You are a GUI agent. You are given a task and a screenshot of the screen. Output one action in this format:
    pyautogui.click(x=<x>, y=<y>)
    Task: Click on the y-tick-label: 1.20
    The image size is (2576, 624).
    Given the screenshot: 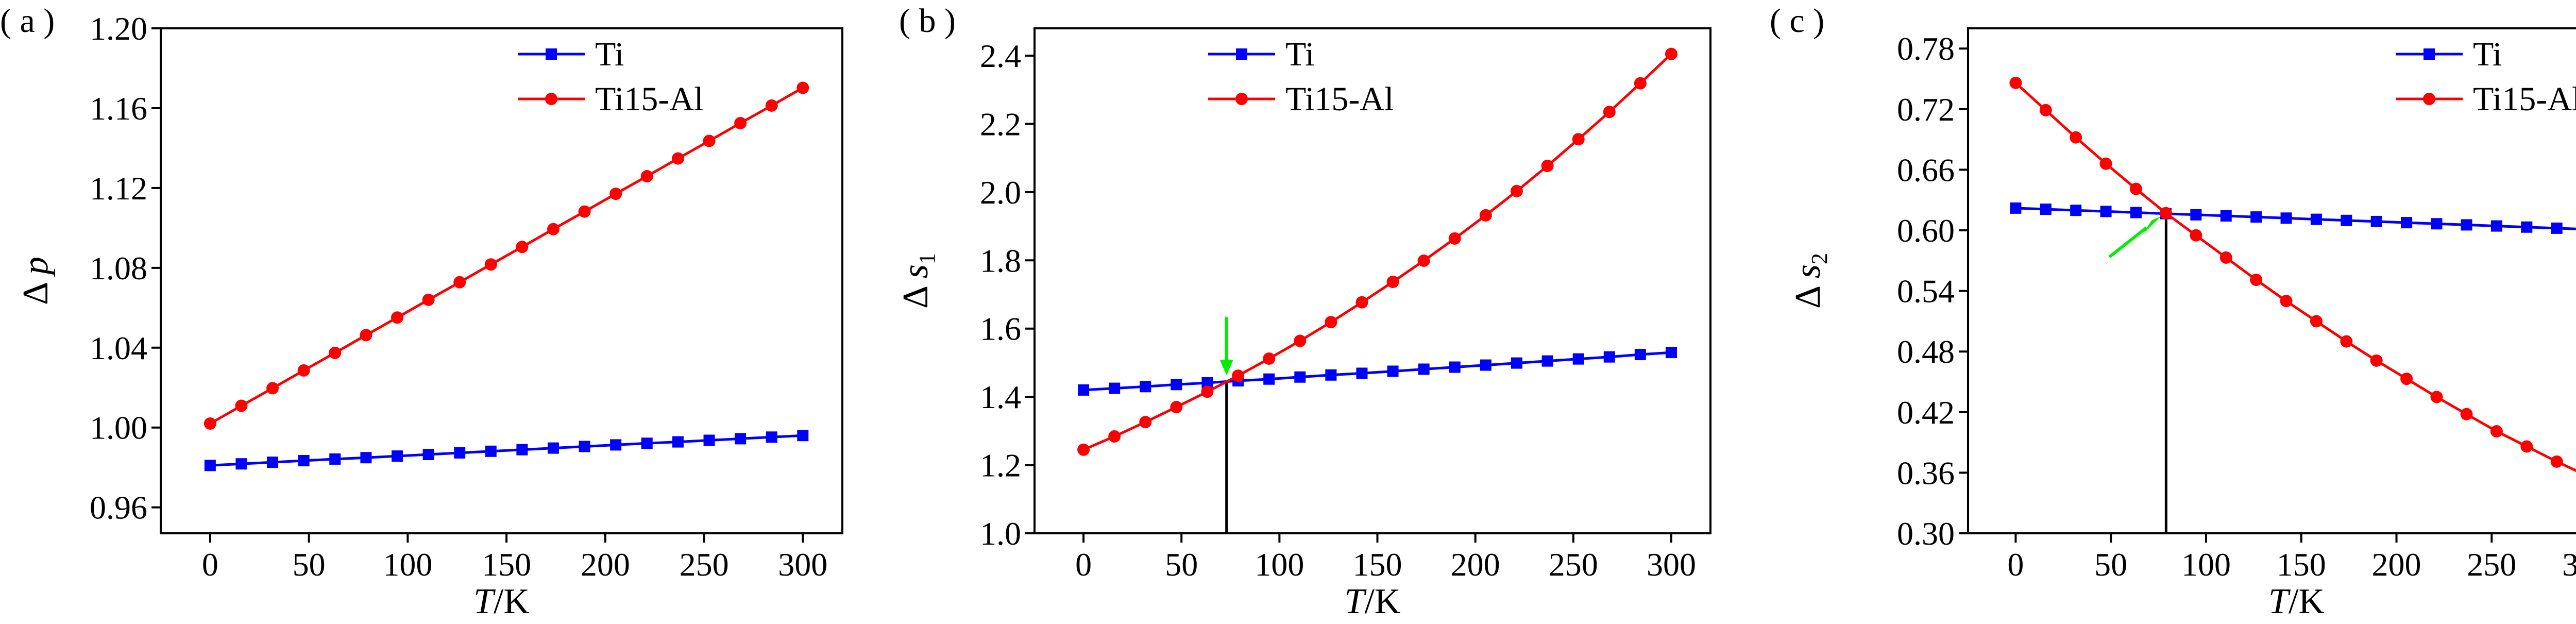 What is the action you would take?
    pyautogui.click(x=118, y=29)
    